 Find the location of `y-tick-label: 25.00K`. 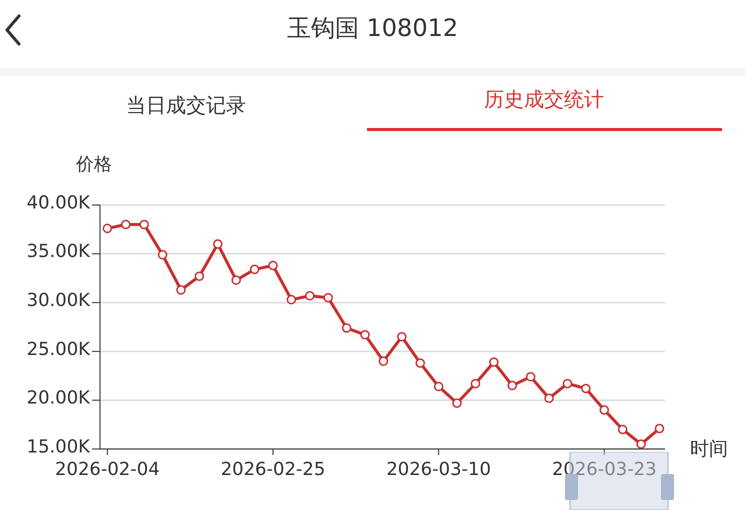

y-tick-label: 25.00K is located at coordinates (59, 349).